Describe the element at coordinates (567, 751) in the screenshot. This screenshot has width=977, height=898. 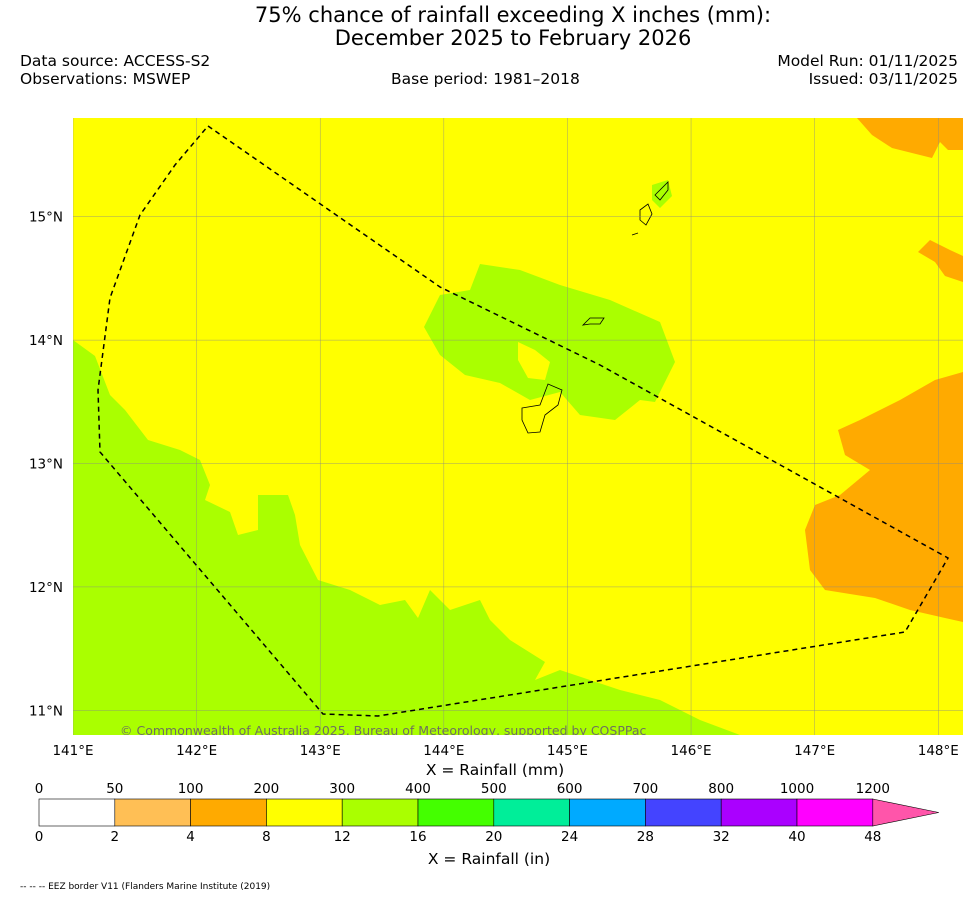
I see `lon-tick-label: 145°E` at that location.